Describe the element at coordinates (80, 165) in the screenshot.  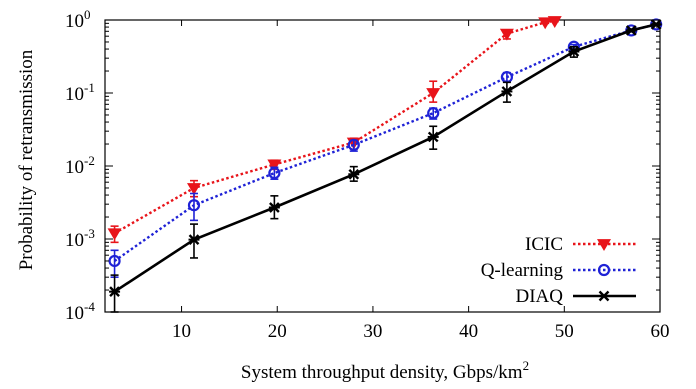
I see `y-tick-label: 10⁻²` at that location.